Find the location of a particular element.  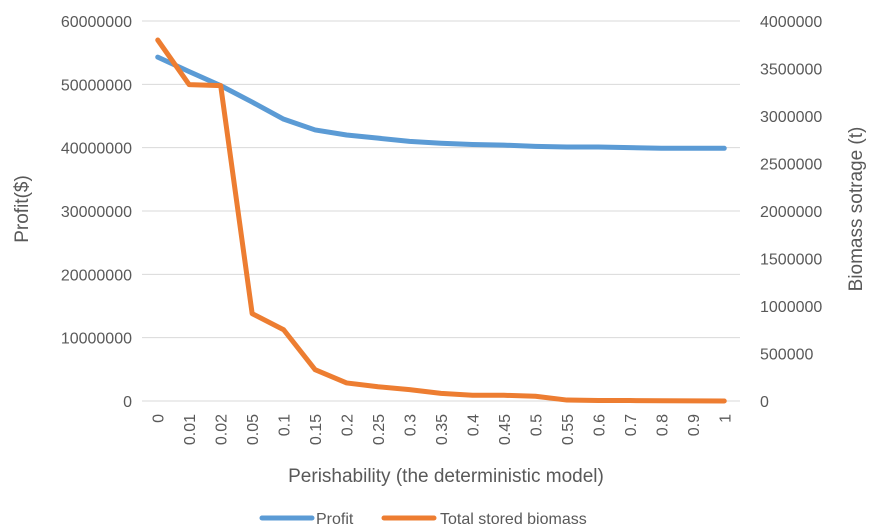

y-tick-label: 0 is located at coordinates (127, 402).